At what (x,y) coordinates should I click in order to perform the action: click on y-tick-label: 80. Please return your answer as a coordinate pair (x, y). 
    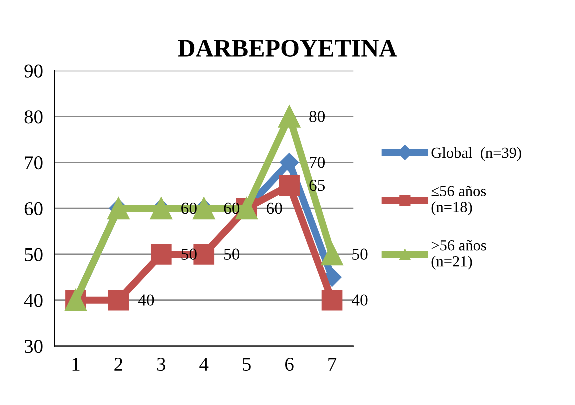
    Looking at the image, I should click on (33, 117).